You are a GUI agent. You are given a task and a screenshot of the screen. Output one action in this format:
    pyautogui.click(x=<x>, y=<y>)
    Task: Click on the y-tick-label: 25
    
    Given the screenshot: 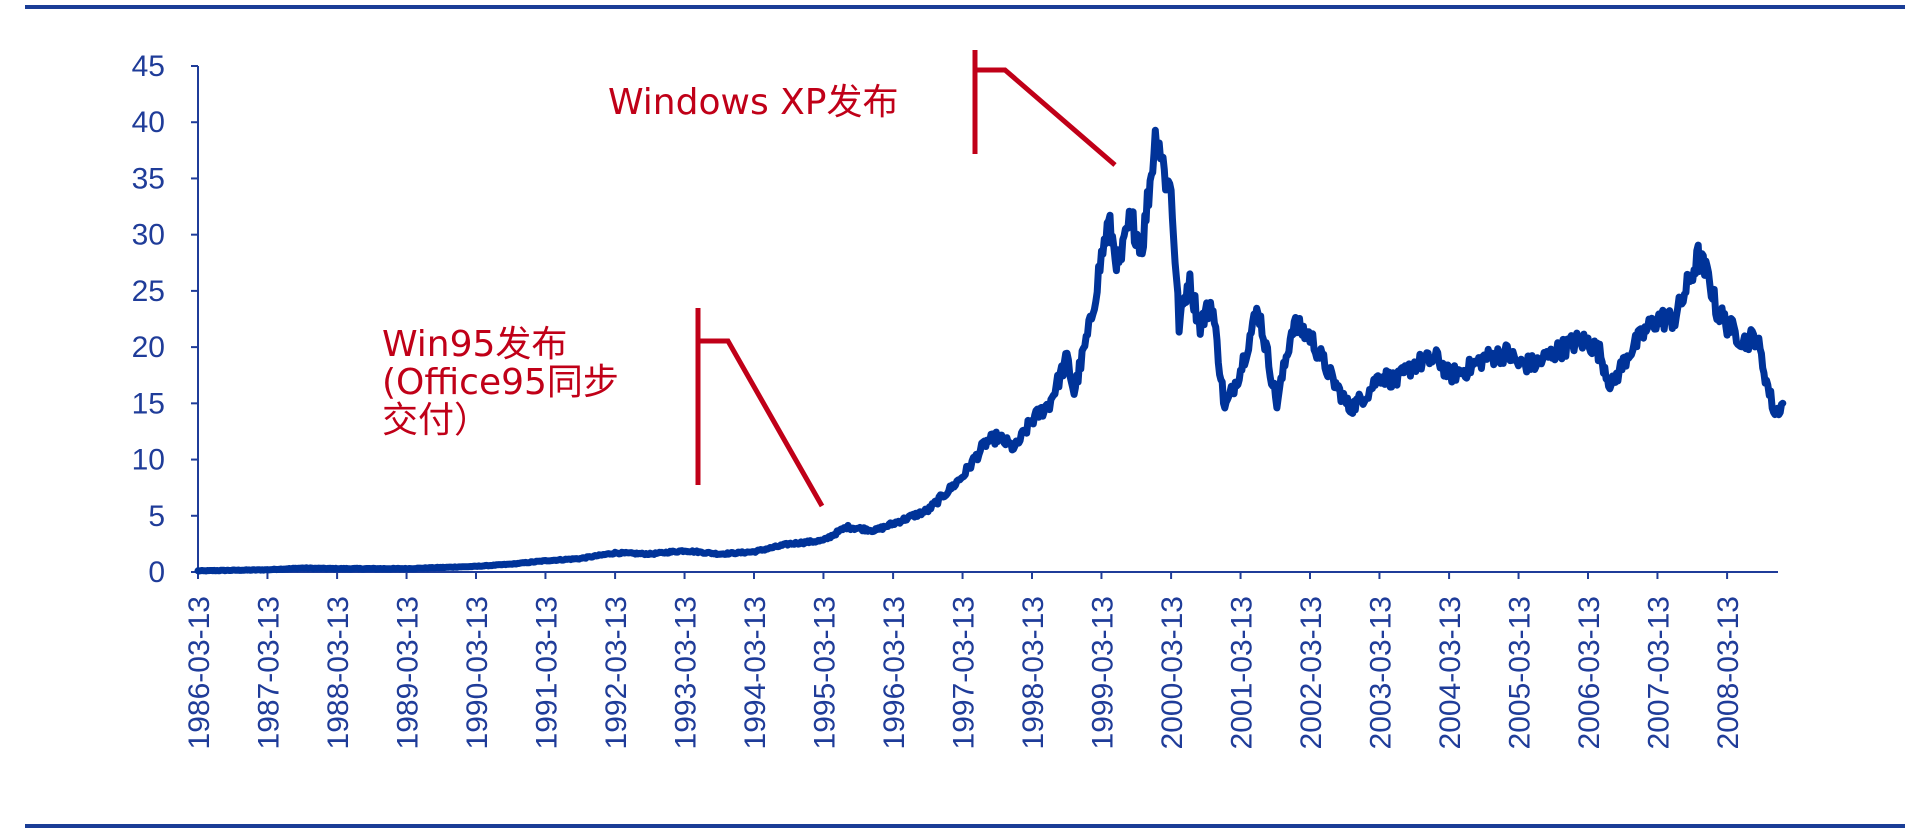 What is the action you would take?
    pyautogui.click(x=148, y=291)
    